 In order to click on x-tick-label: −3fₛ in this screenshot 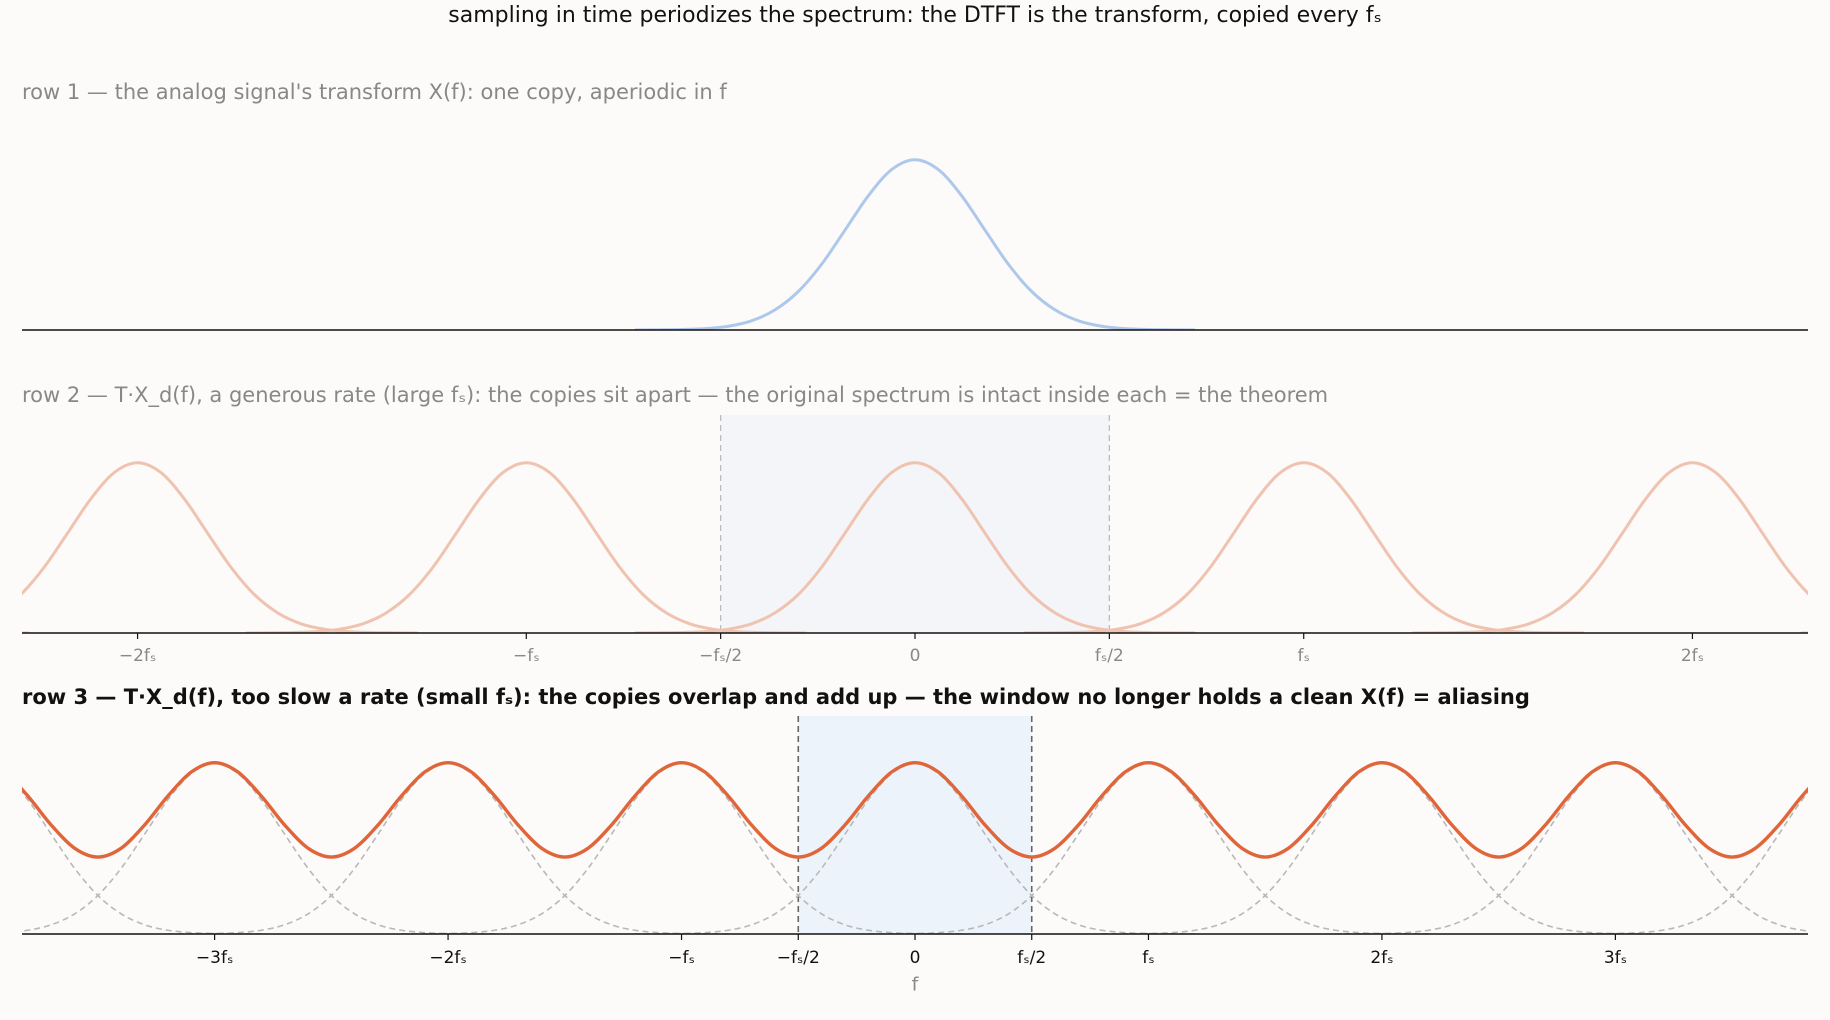, I will do `click(214, 958)`.